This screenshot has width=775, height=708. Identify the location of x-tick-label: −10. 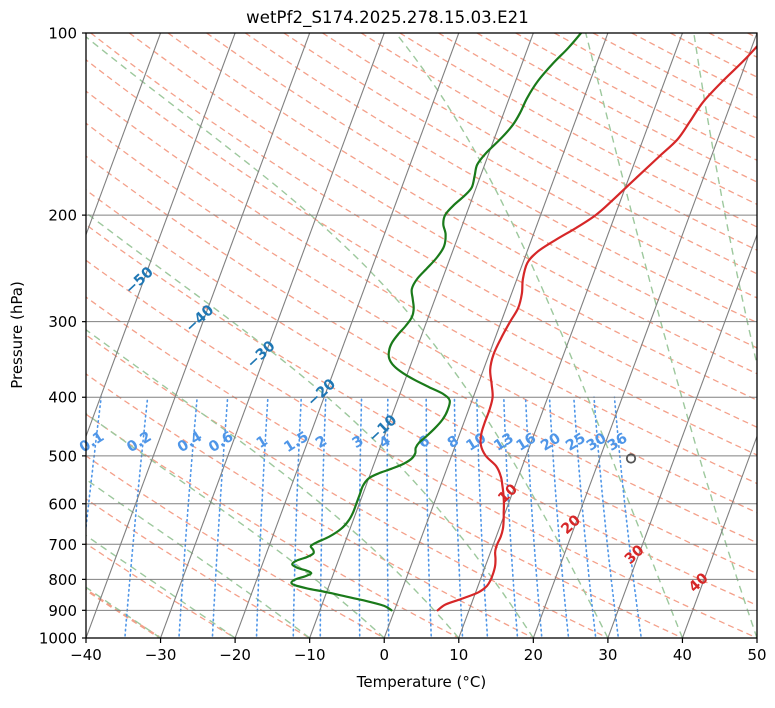
(310, 655).